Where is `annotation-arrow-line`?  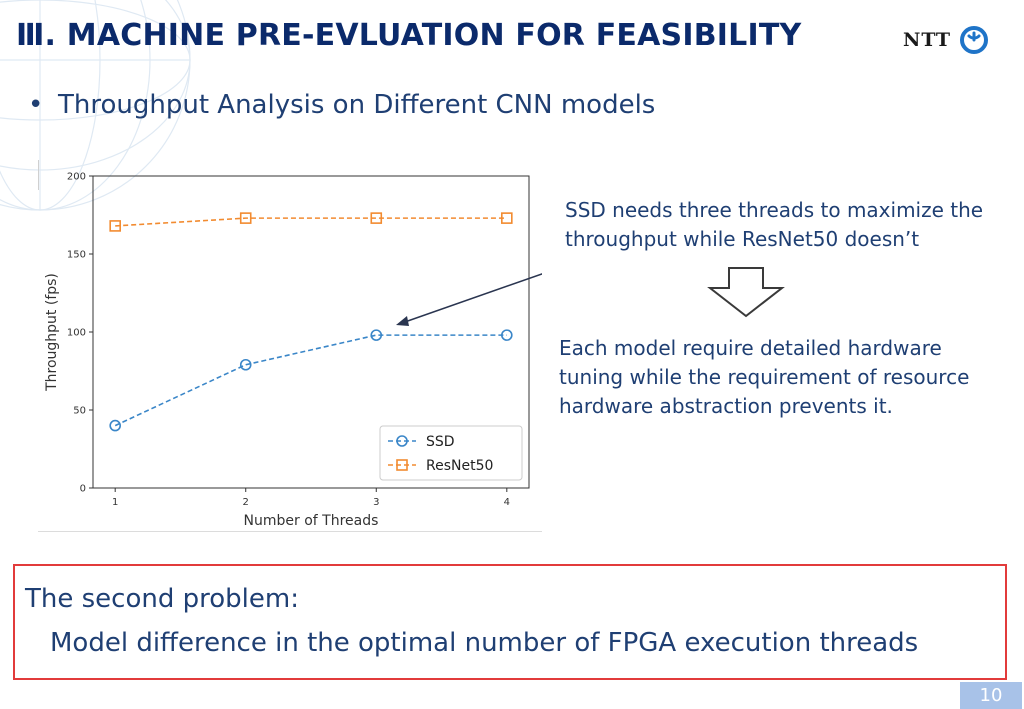 annotation-arrow-line is located at coordinates (471, 298).